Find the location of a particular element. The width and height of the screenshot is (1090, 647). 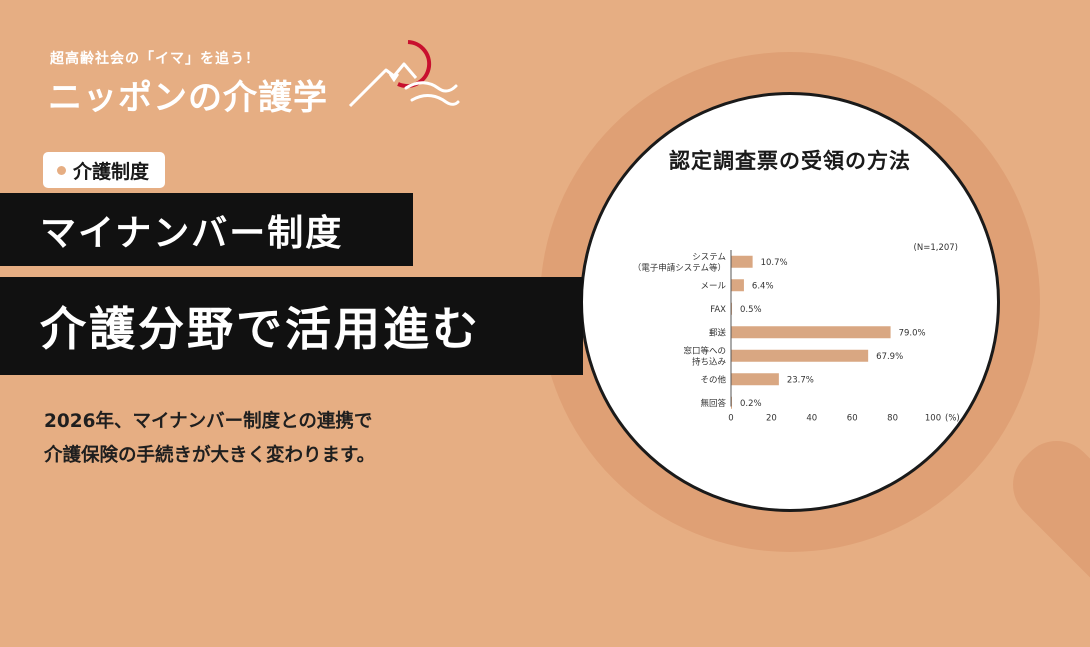

value-label: 0.5% is located at coordinates (751, 310).